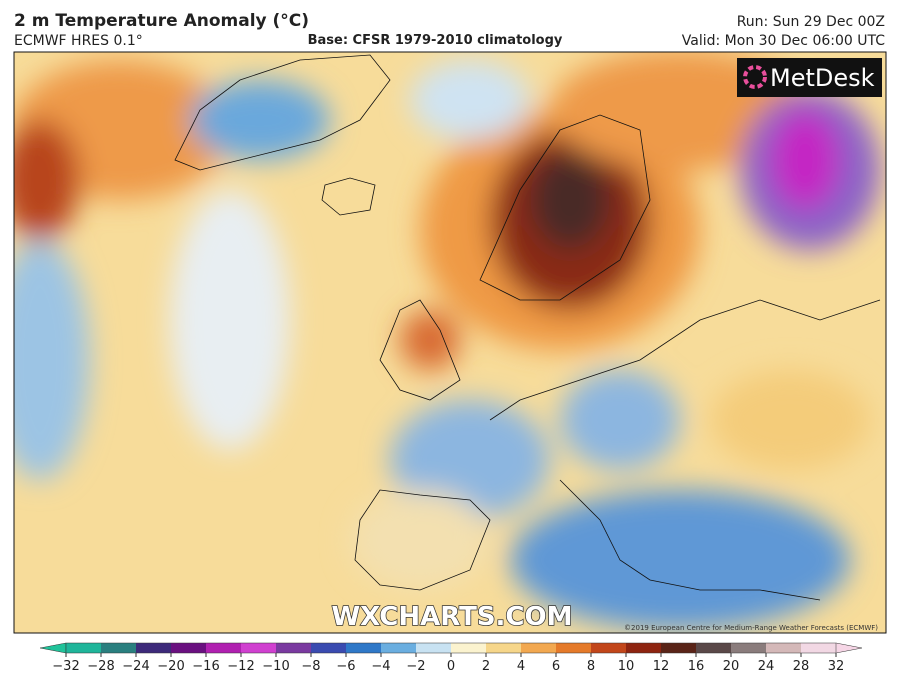 Image resolution: width=900 pixels, height=693 pixels. I want to click on colorbar-under, so click(53, 648).